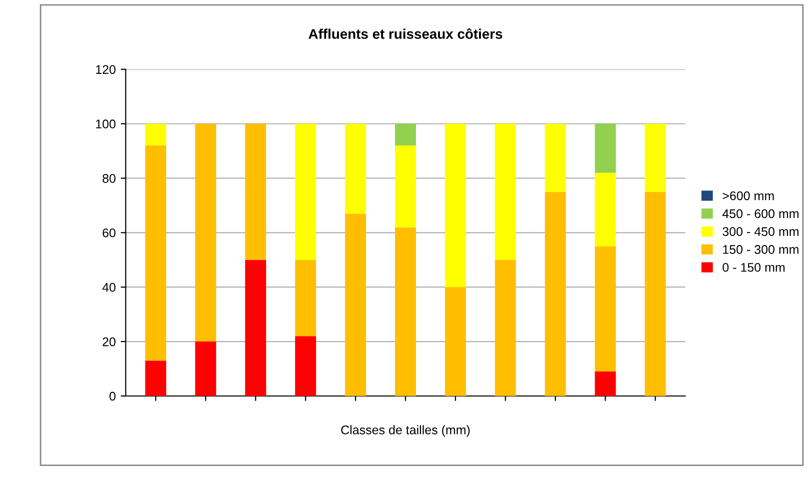 This screenshot has height=495, width=811. What do you see at coordinates (748, 195) in the screenshot?
I see `legend-label: >600 mm` at bounding box center [748, 195].